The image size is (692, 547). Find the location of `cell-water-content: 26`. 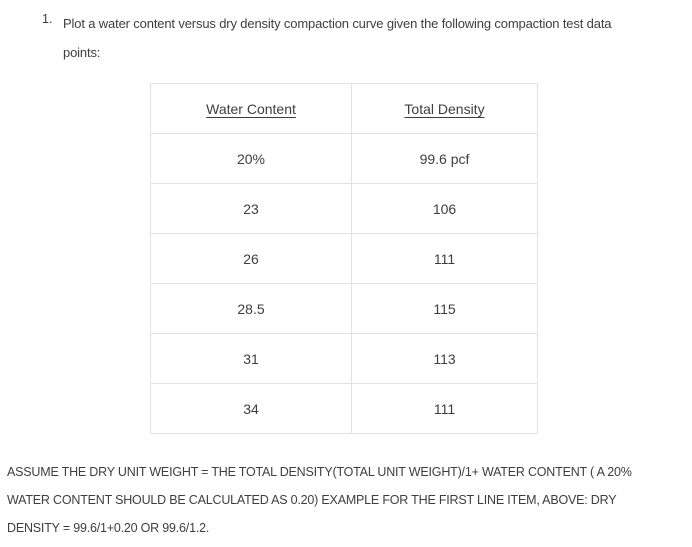

cell-water-content: 26 is located at coordinates (251, 258).